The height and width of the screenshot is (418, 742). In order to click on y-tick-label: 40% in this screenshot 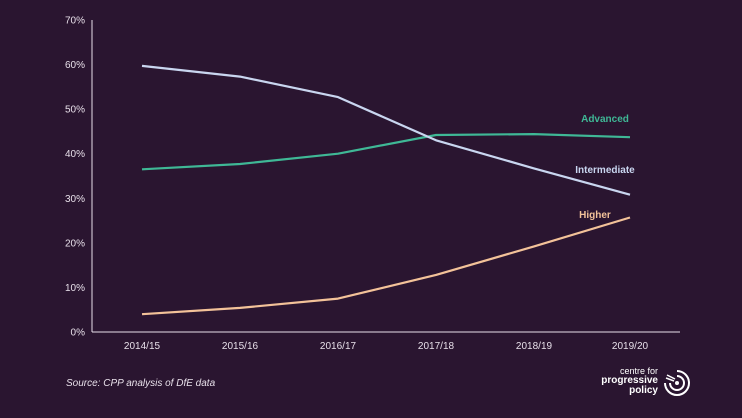, I will do `click(75, 154)`.